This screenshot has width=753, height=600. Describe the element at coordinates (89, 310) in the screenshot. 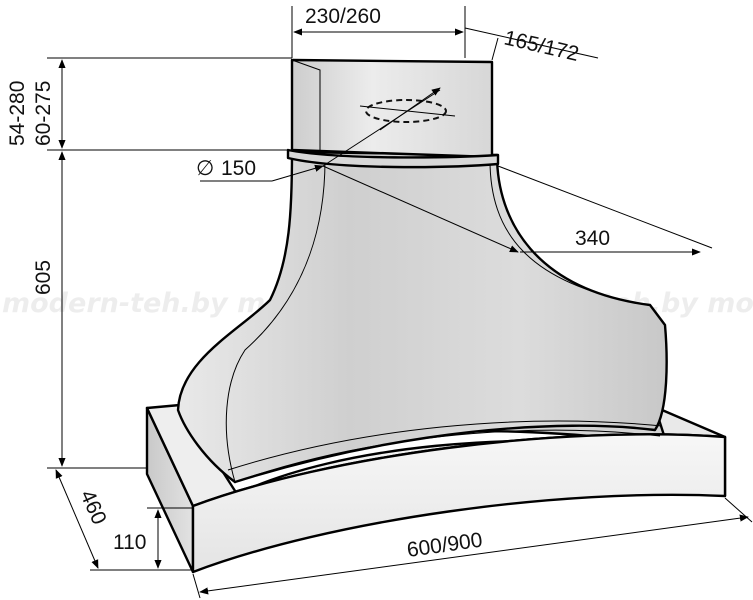

I see `dimension-body-height: 605` at that location.